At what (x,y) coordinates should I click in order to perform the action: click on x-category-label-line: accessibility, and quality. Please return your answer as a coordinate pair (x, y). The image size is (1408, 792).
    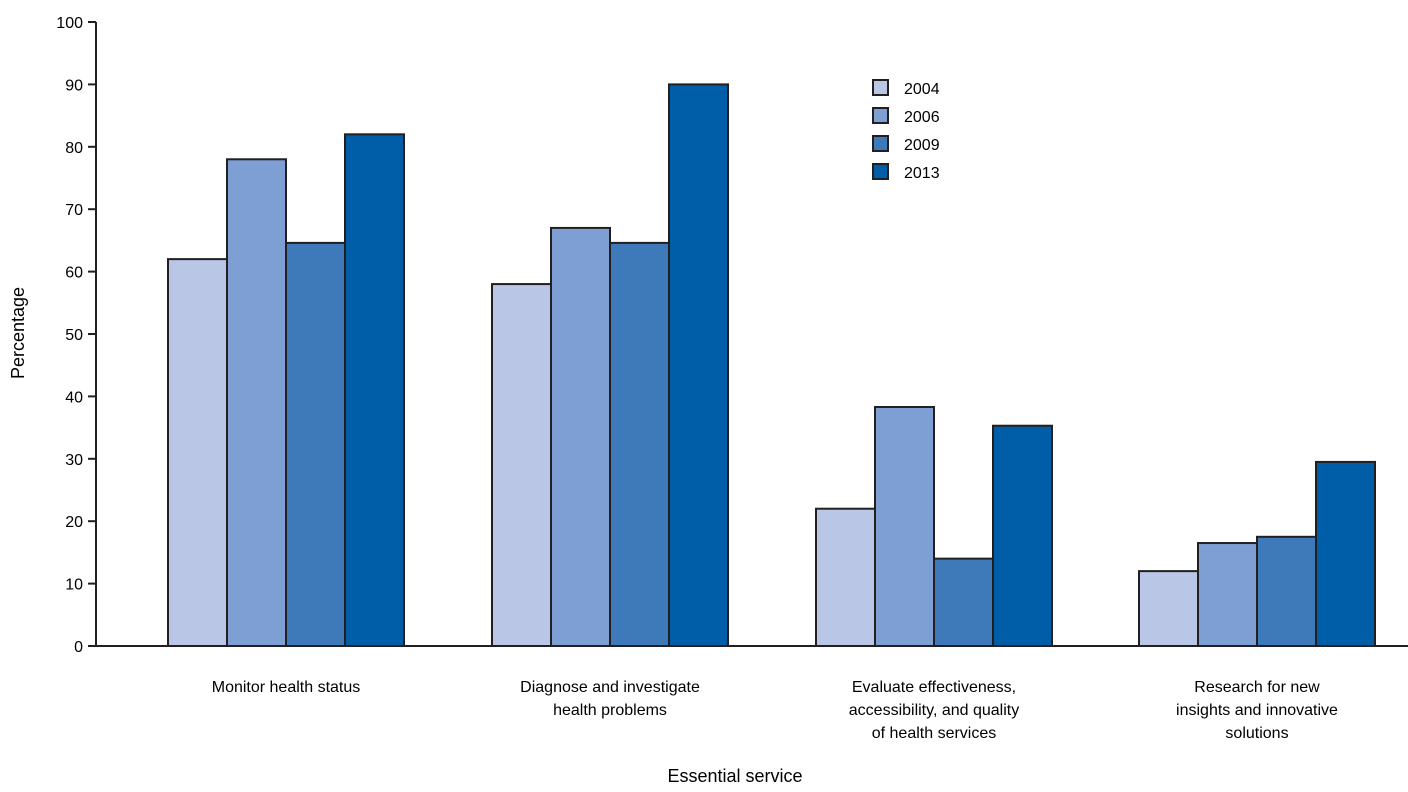
    Looking at the image, I should click on (934, 710).